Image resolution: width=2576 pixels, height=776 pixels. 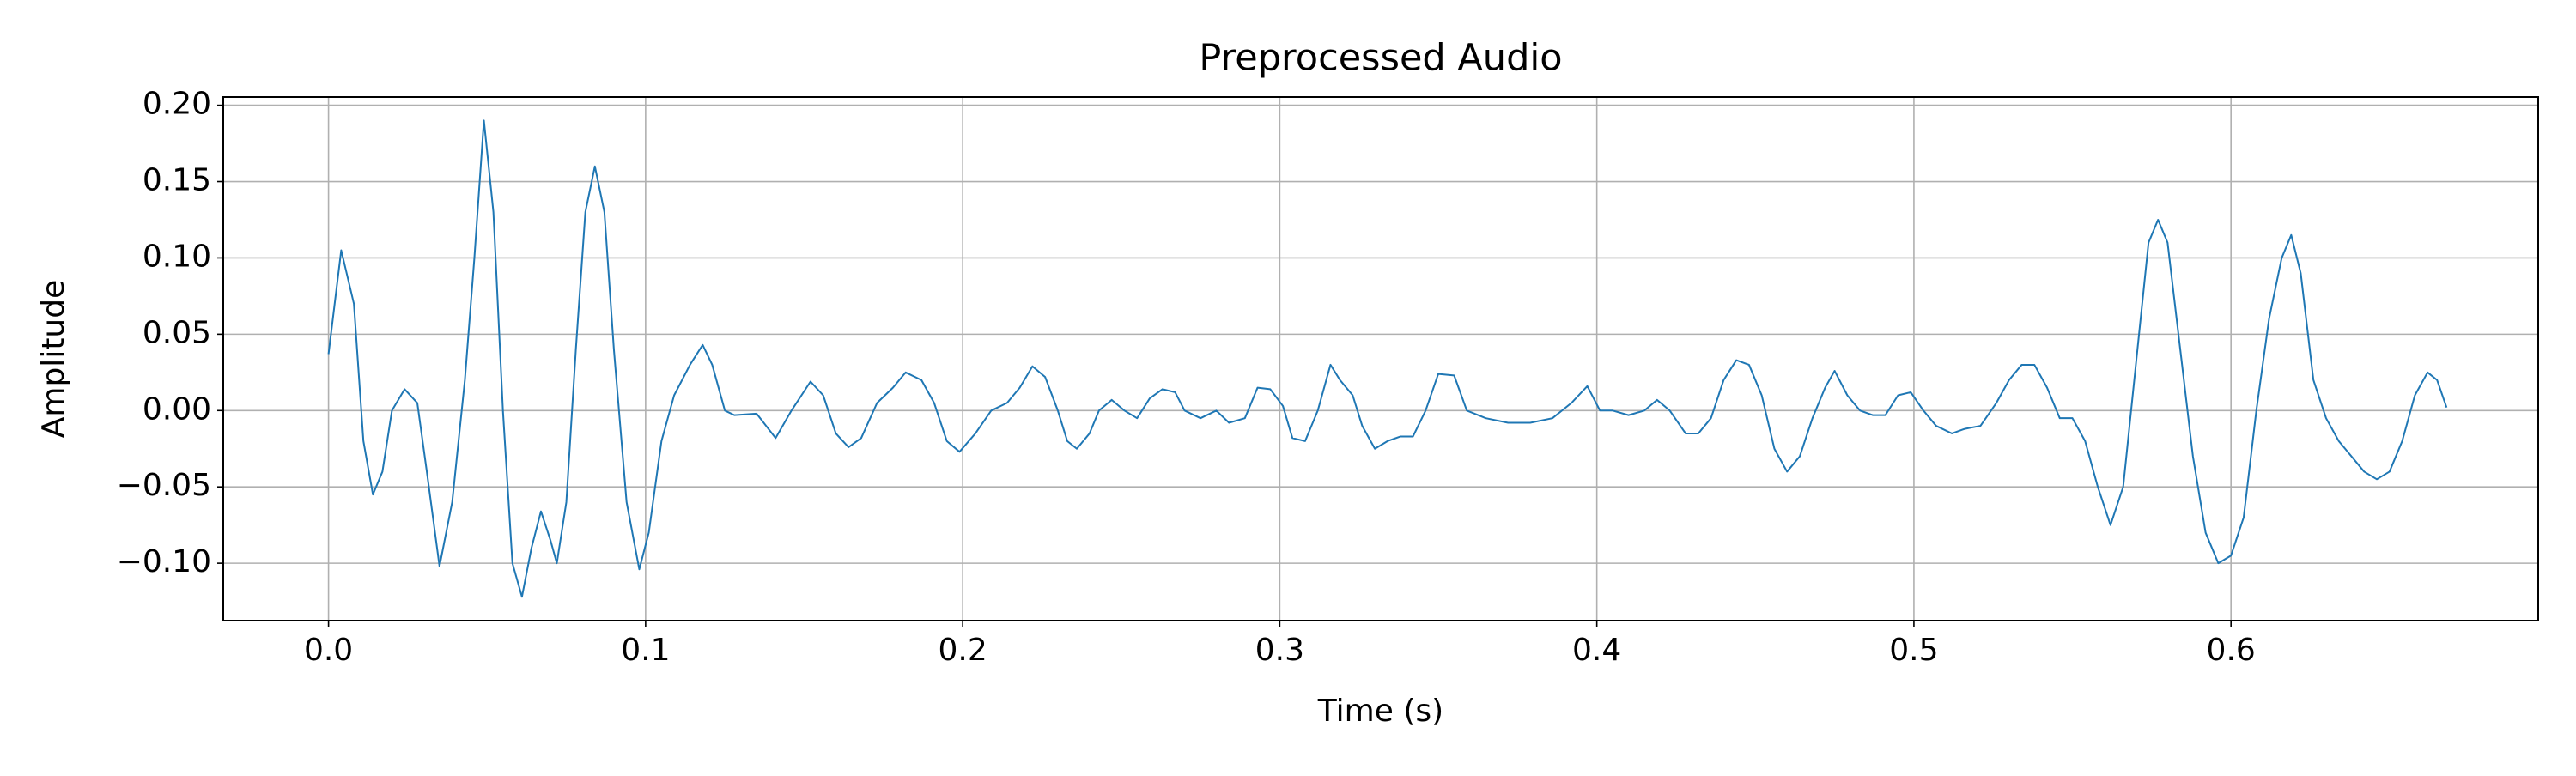 What do you see at coordinates (164, 485) in the screenshot?
I see `y-tick-label: −0.05` at bounding box center [164, 485].